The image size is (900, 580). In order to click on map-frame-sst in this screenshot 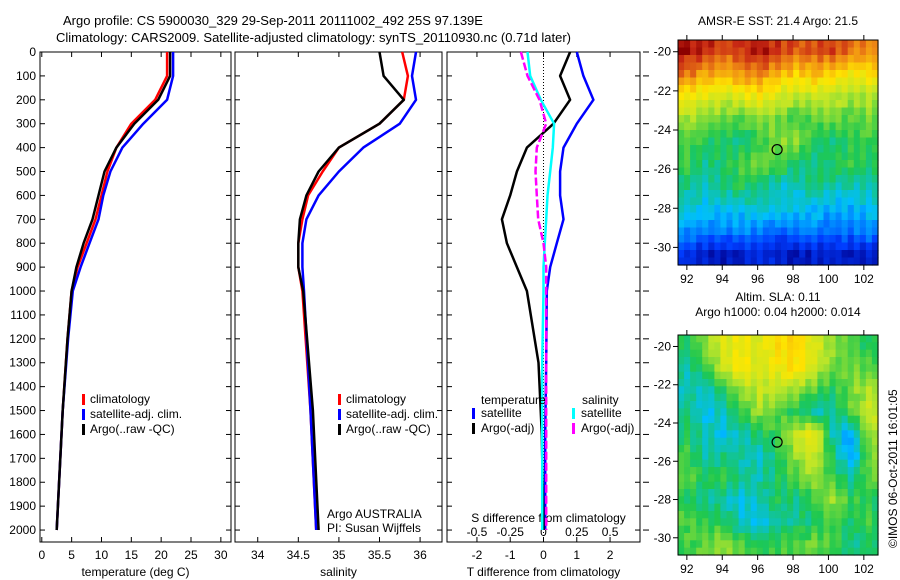, I will do `click(778, 152)`.